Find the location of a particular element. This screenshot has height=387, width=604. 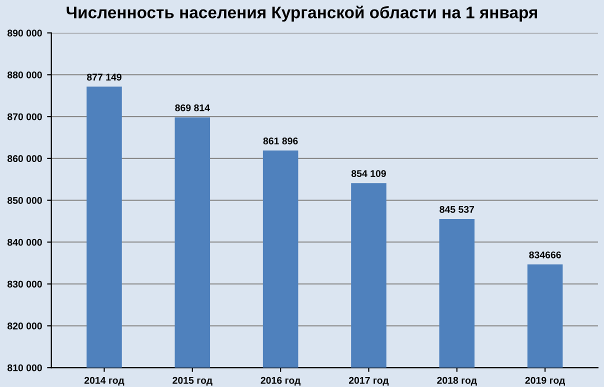

chart-title: Численность населения Курганской области на 1 января is located at coordinates (302, 14).